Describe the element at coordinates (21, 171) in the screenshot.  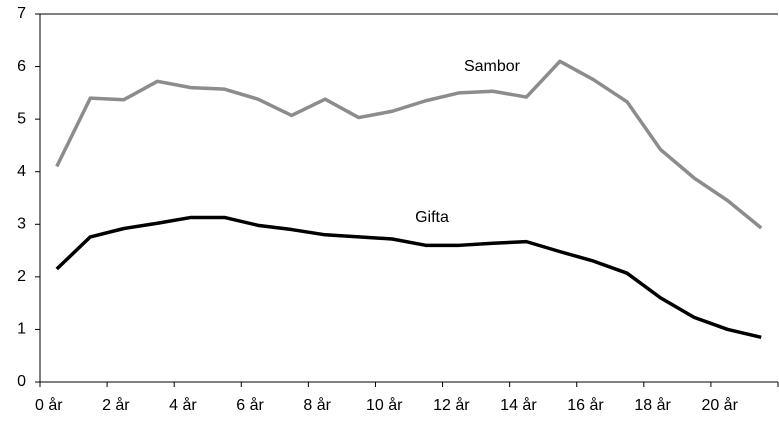
I see `y-tick-label: 4` at that location.